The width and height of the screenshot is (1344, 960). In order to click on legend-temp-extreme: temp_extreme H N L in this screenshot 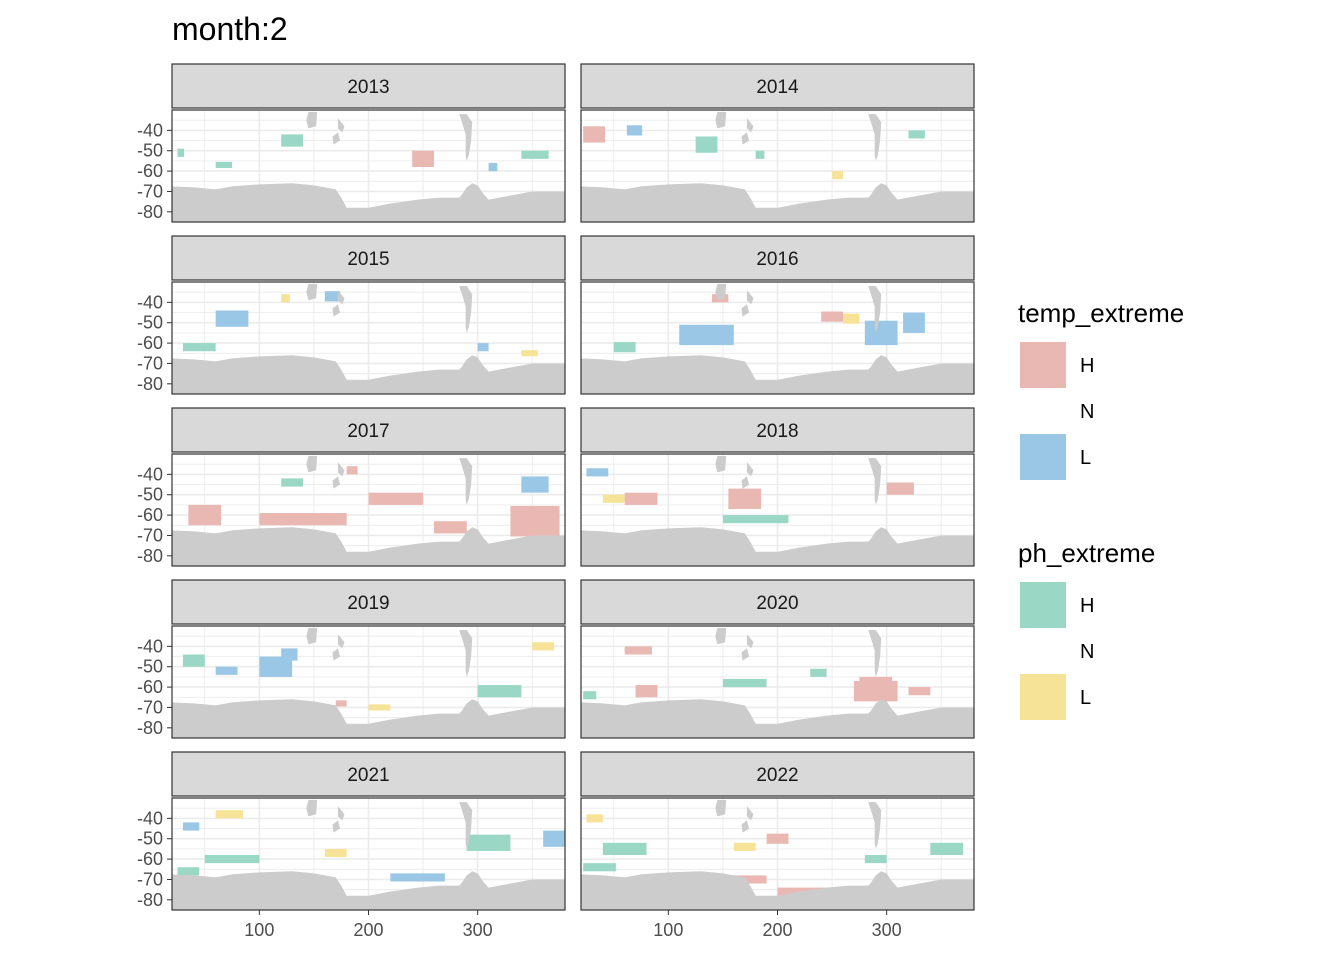, I will do `click(1101, 389)`.